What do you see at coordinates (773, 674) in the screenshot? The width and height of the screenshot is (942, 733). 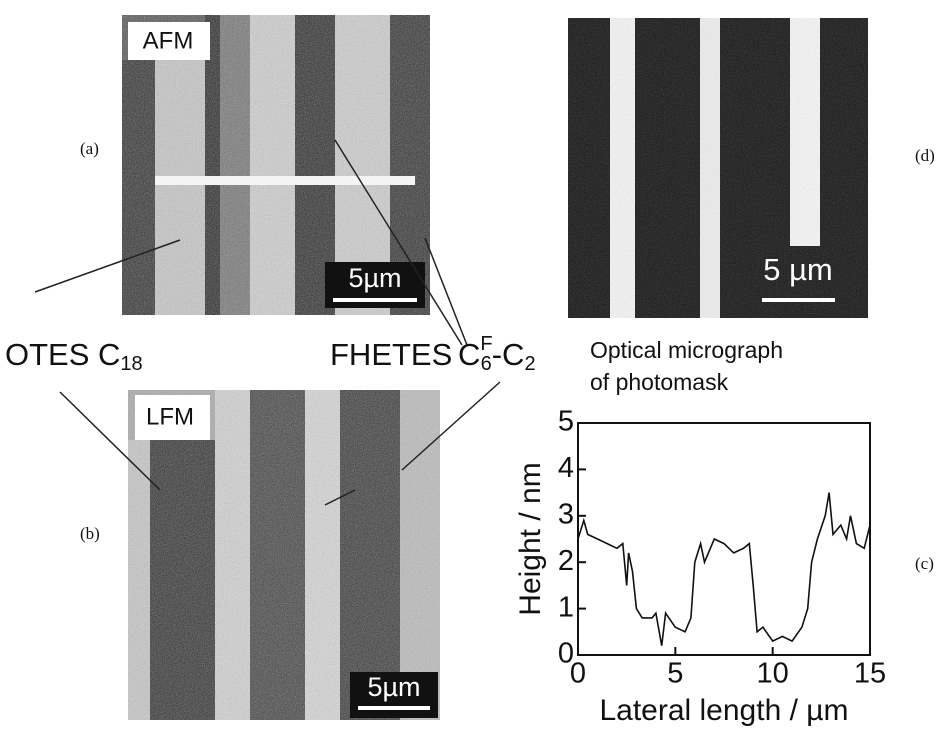 I see `x-tick-label: 10` at bounding box center [773, 674].